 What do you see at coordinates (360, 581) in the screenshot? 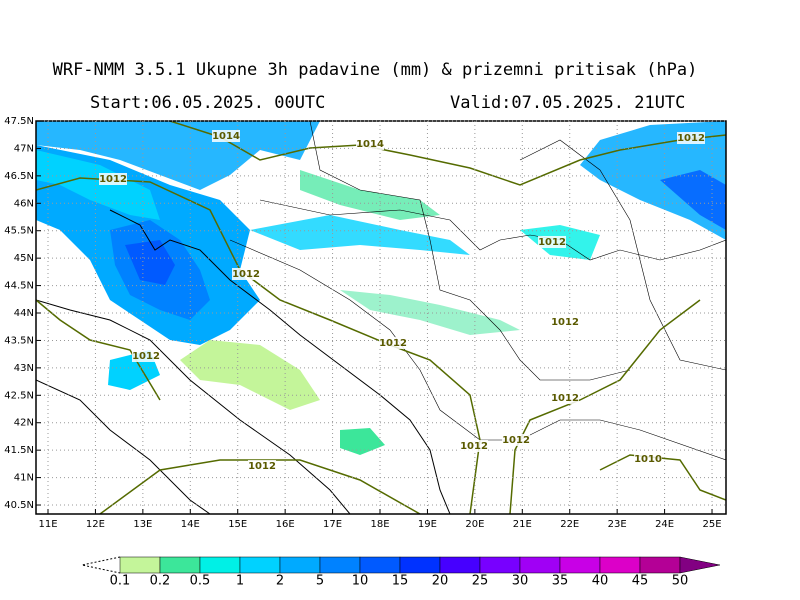
I see `colorbar-label: 10` at bounding box center [360, 581].